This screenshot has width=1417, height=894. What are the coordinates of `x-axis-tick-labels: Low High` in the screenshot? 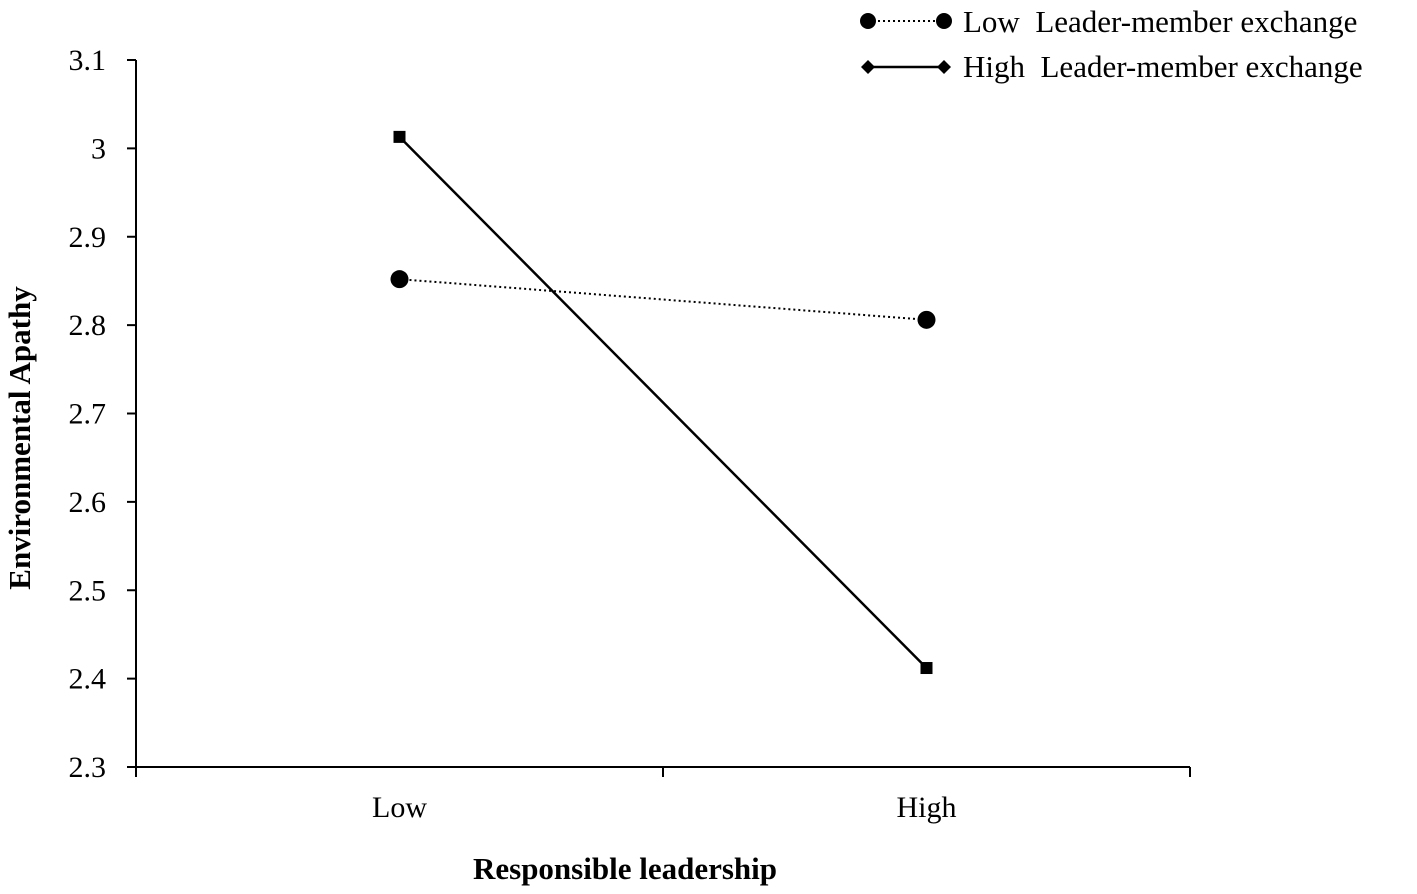 It's located at (664, 807).